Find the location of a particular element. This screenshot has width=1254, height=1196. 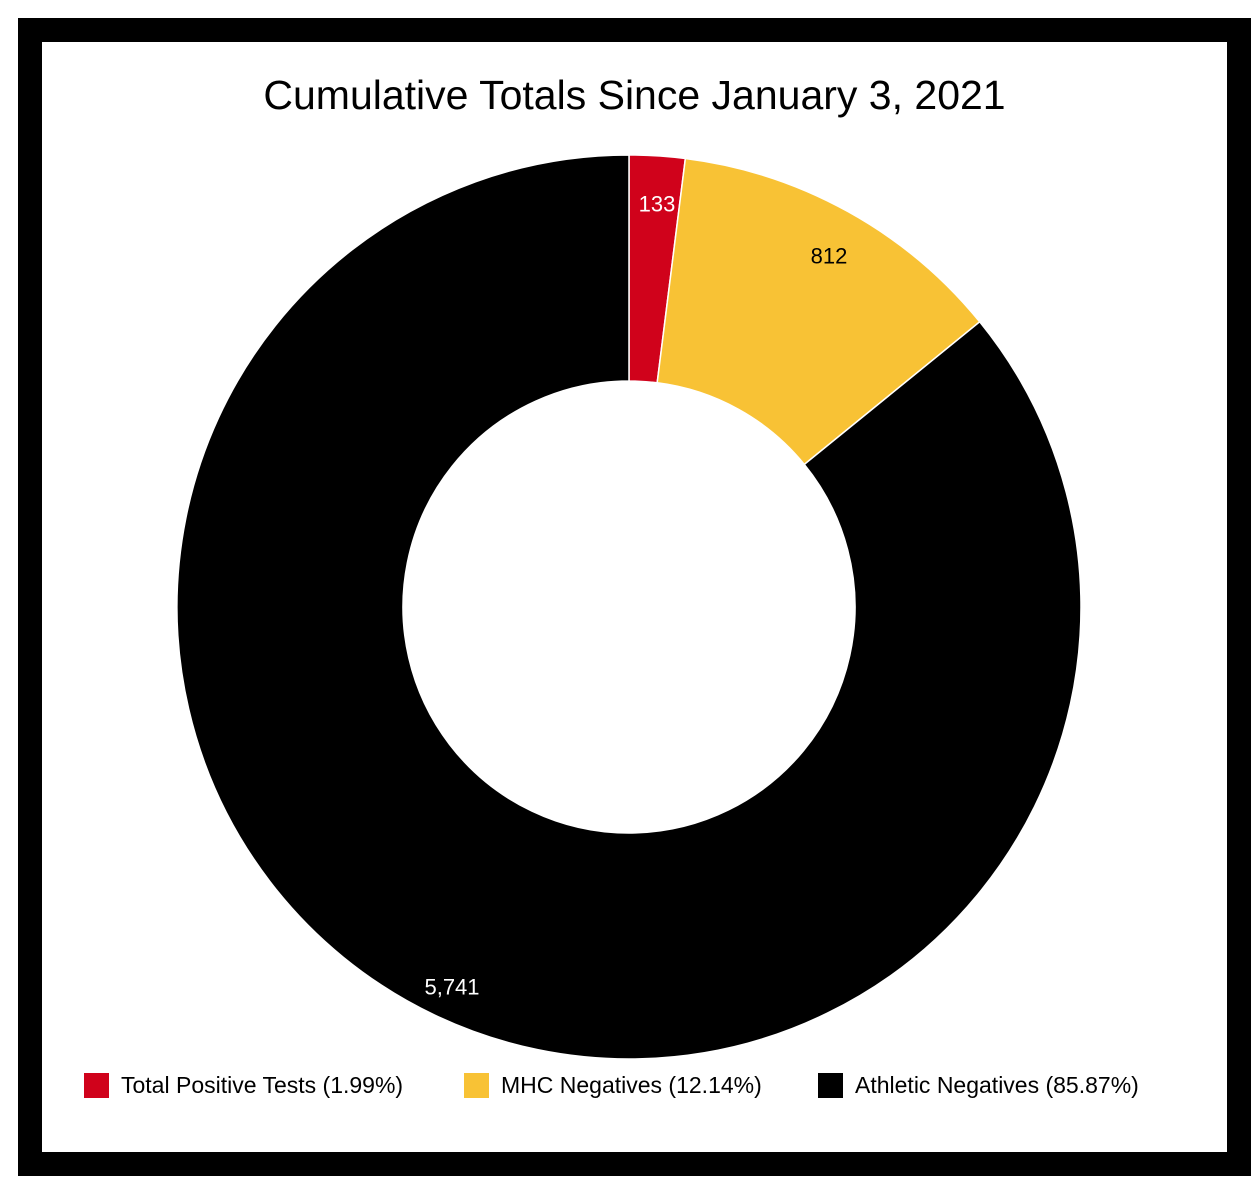

legend-item-athletic-negatives: Athletic Negatives (85.87%) is located at coordinates (978, 1085).